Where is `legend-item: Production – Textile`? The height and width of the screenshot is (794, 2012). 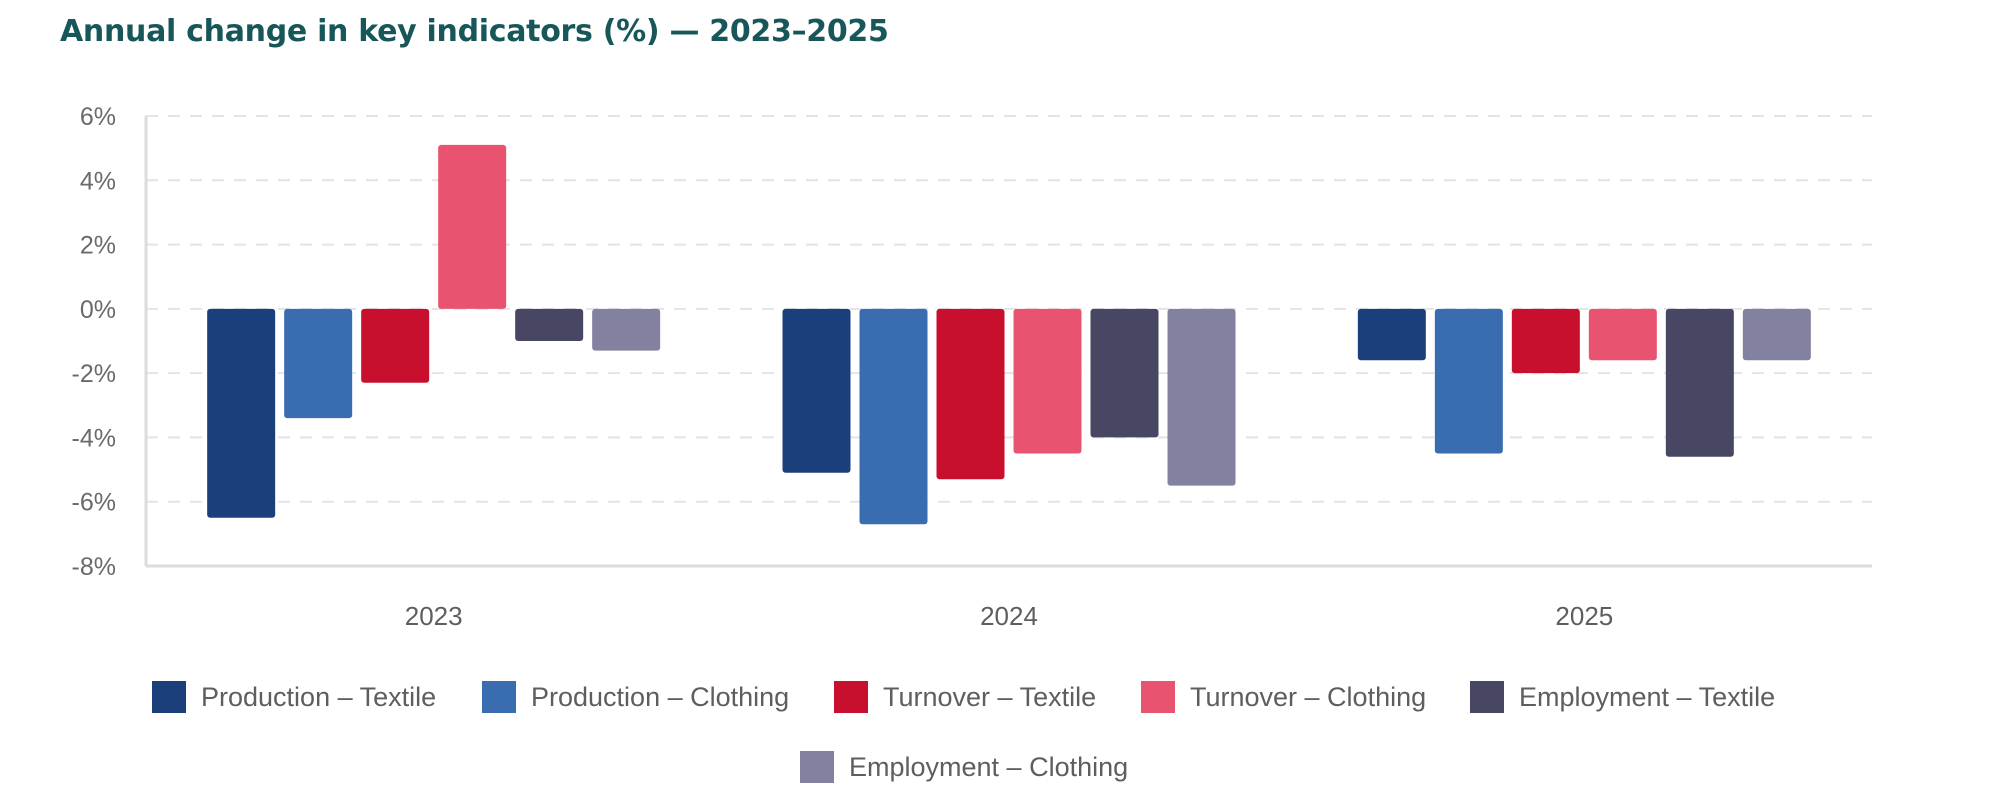
legend-item: Production – Textile is located at coordinates (294, 697).